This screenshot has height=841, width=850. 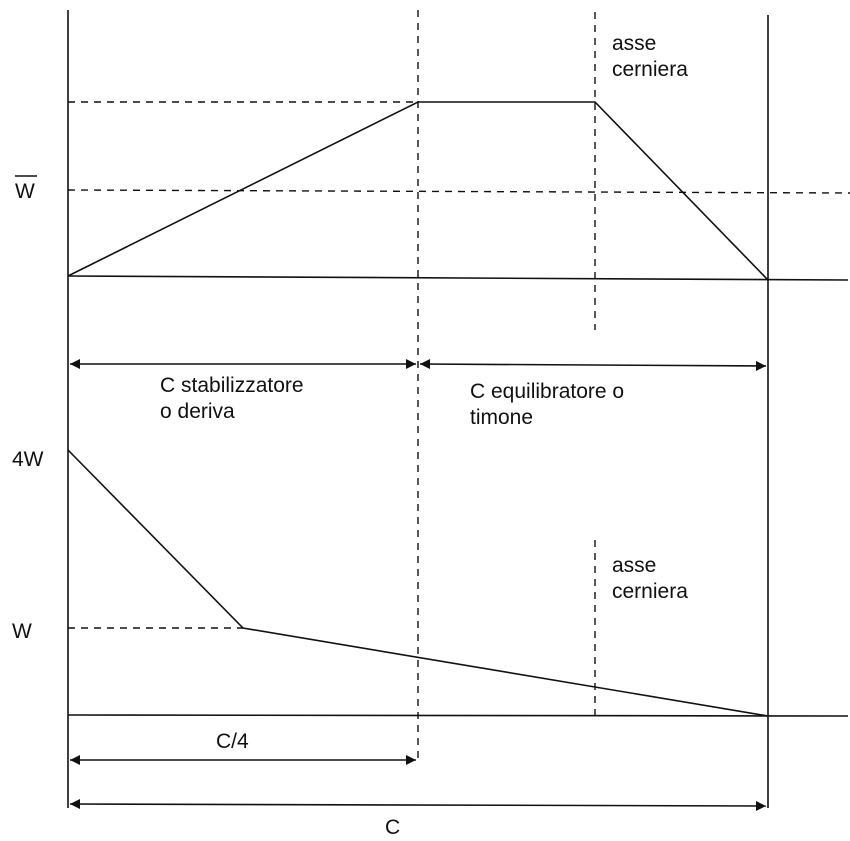 What do you see at coordinates (547, 391) in the screenshot?
I see `elevator-span-label-1: C equilibratore o` at bounding box center [547, 391].